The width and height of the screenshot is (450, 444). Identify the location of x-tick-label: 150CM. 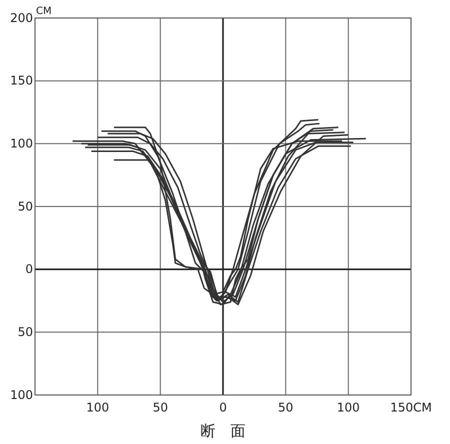
(411, 407).